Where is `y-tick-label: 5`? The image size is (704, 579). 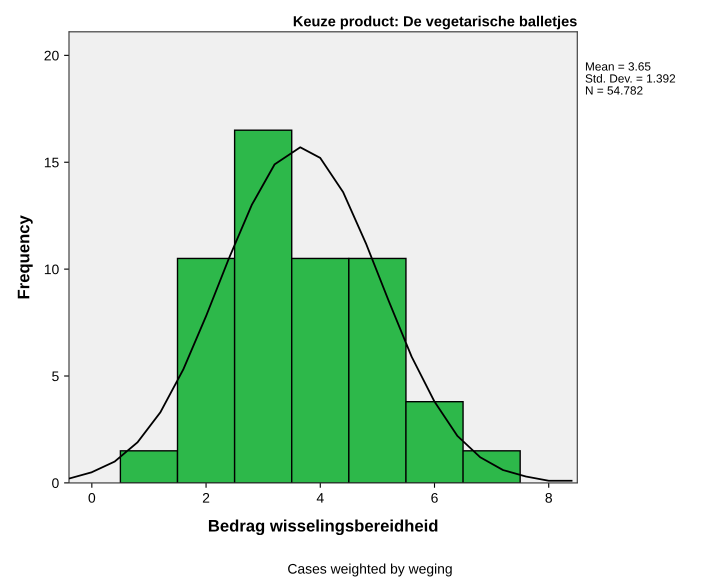
y-tick-label: 5 is located at coordinates (55, 376).